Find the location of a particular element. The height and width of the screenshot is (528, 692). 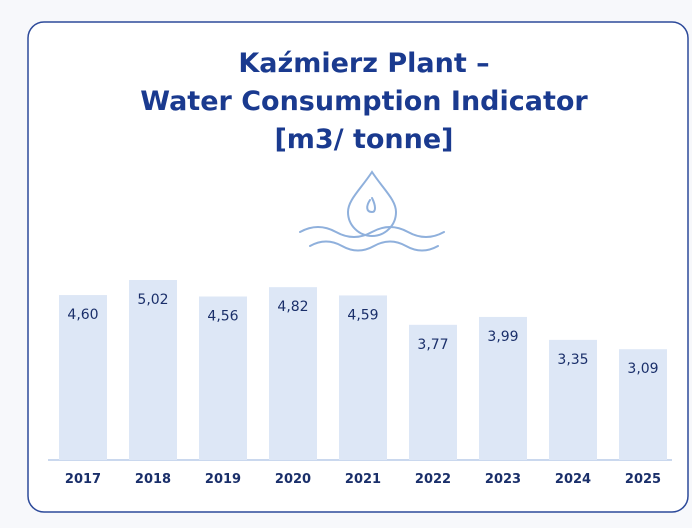

value-label: 5,02 is located at coordinates (152, 300).